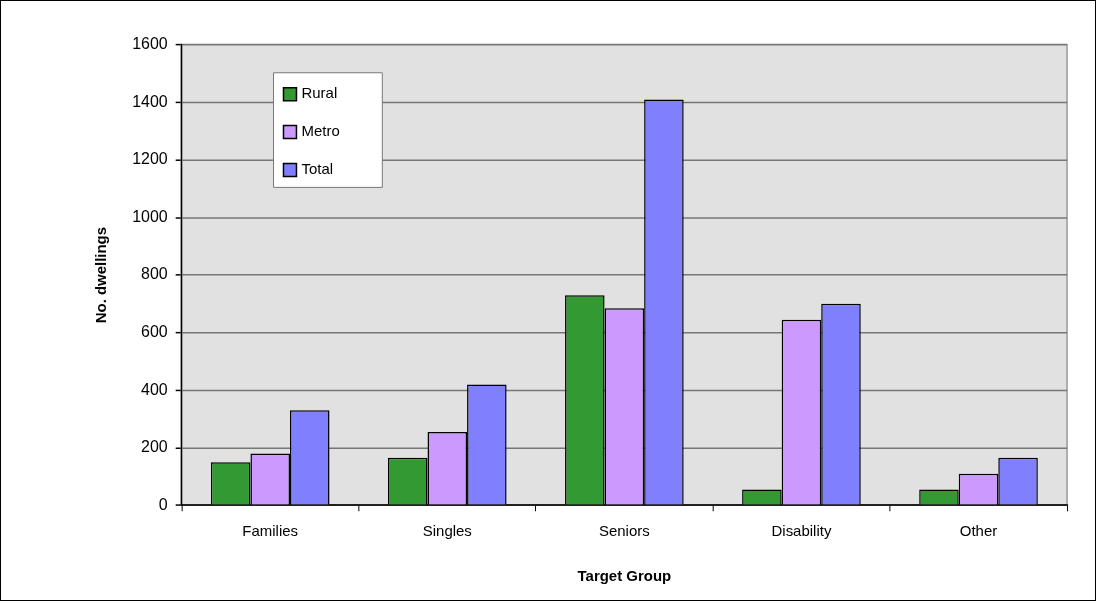  I want to click on y-tick-label: 0, so click(163, 504).